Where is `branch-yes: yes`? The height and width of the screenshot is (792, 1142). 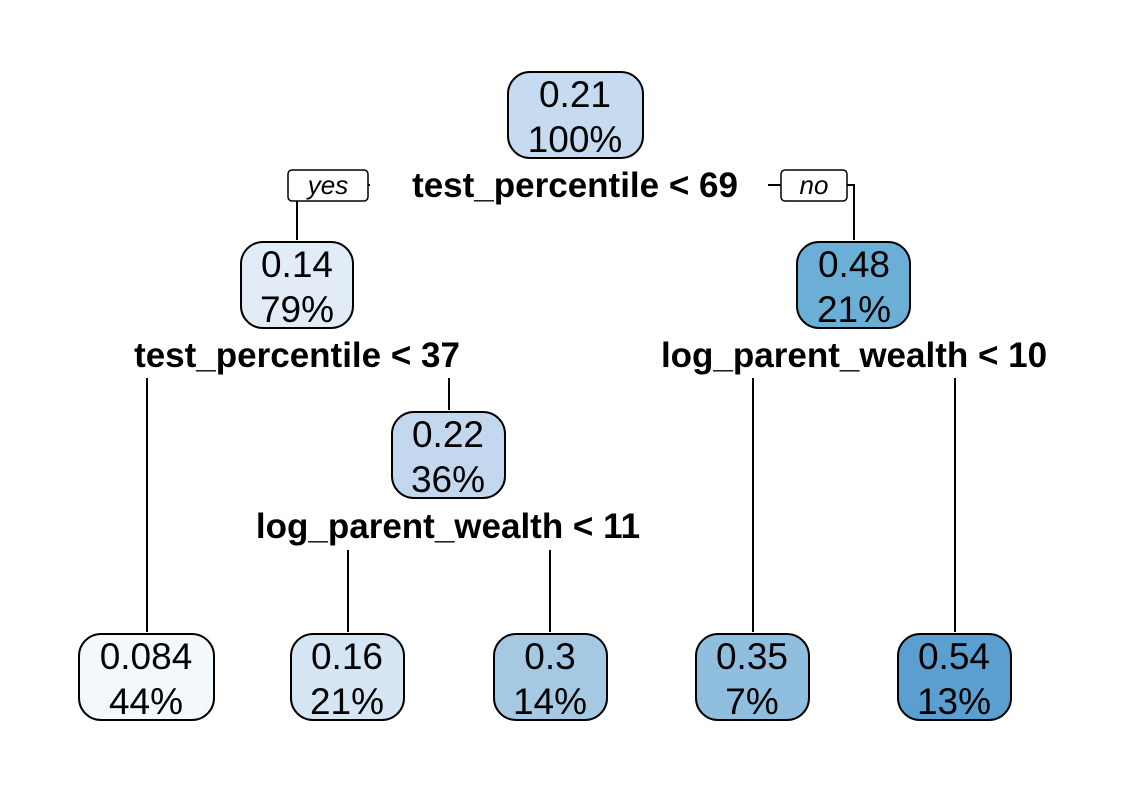 branch-yes: yes is located at coordinates (328, 185).